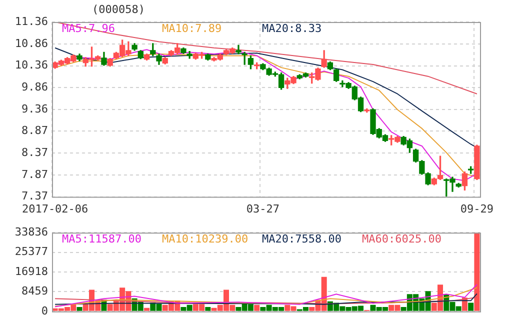 Image resolution: width=505 pixels, height=330 pixels. What do you see at coordinates (31, 43) in the screenshot?
I see `y-tick-label: 10.86` at bounding box center [31, 43].